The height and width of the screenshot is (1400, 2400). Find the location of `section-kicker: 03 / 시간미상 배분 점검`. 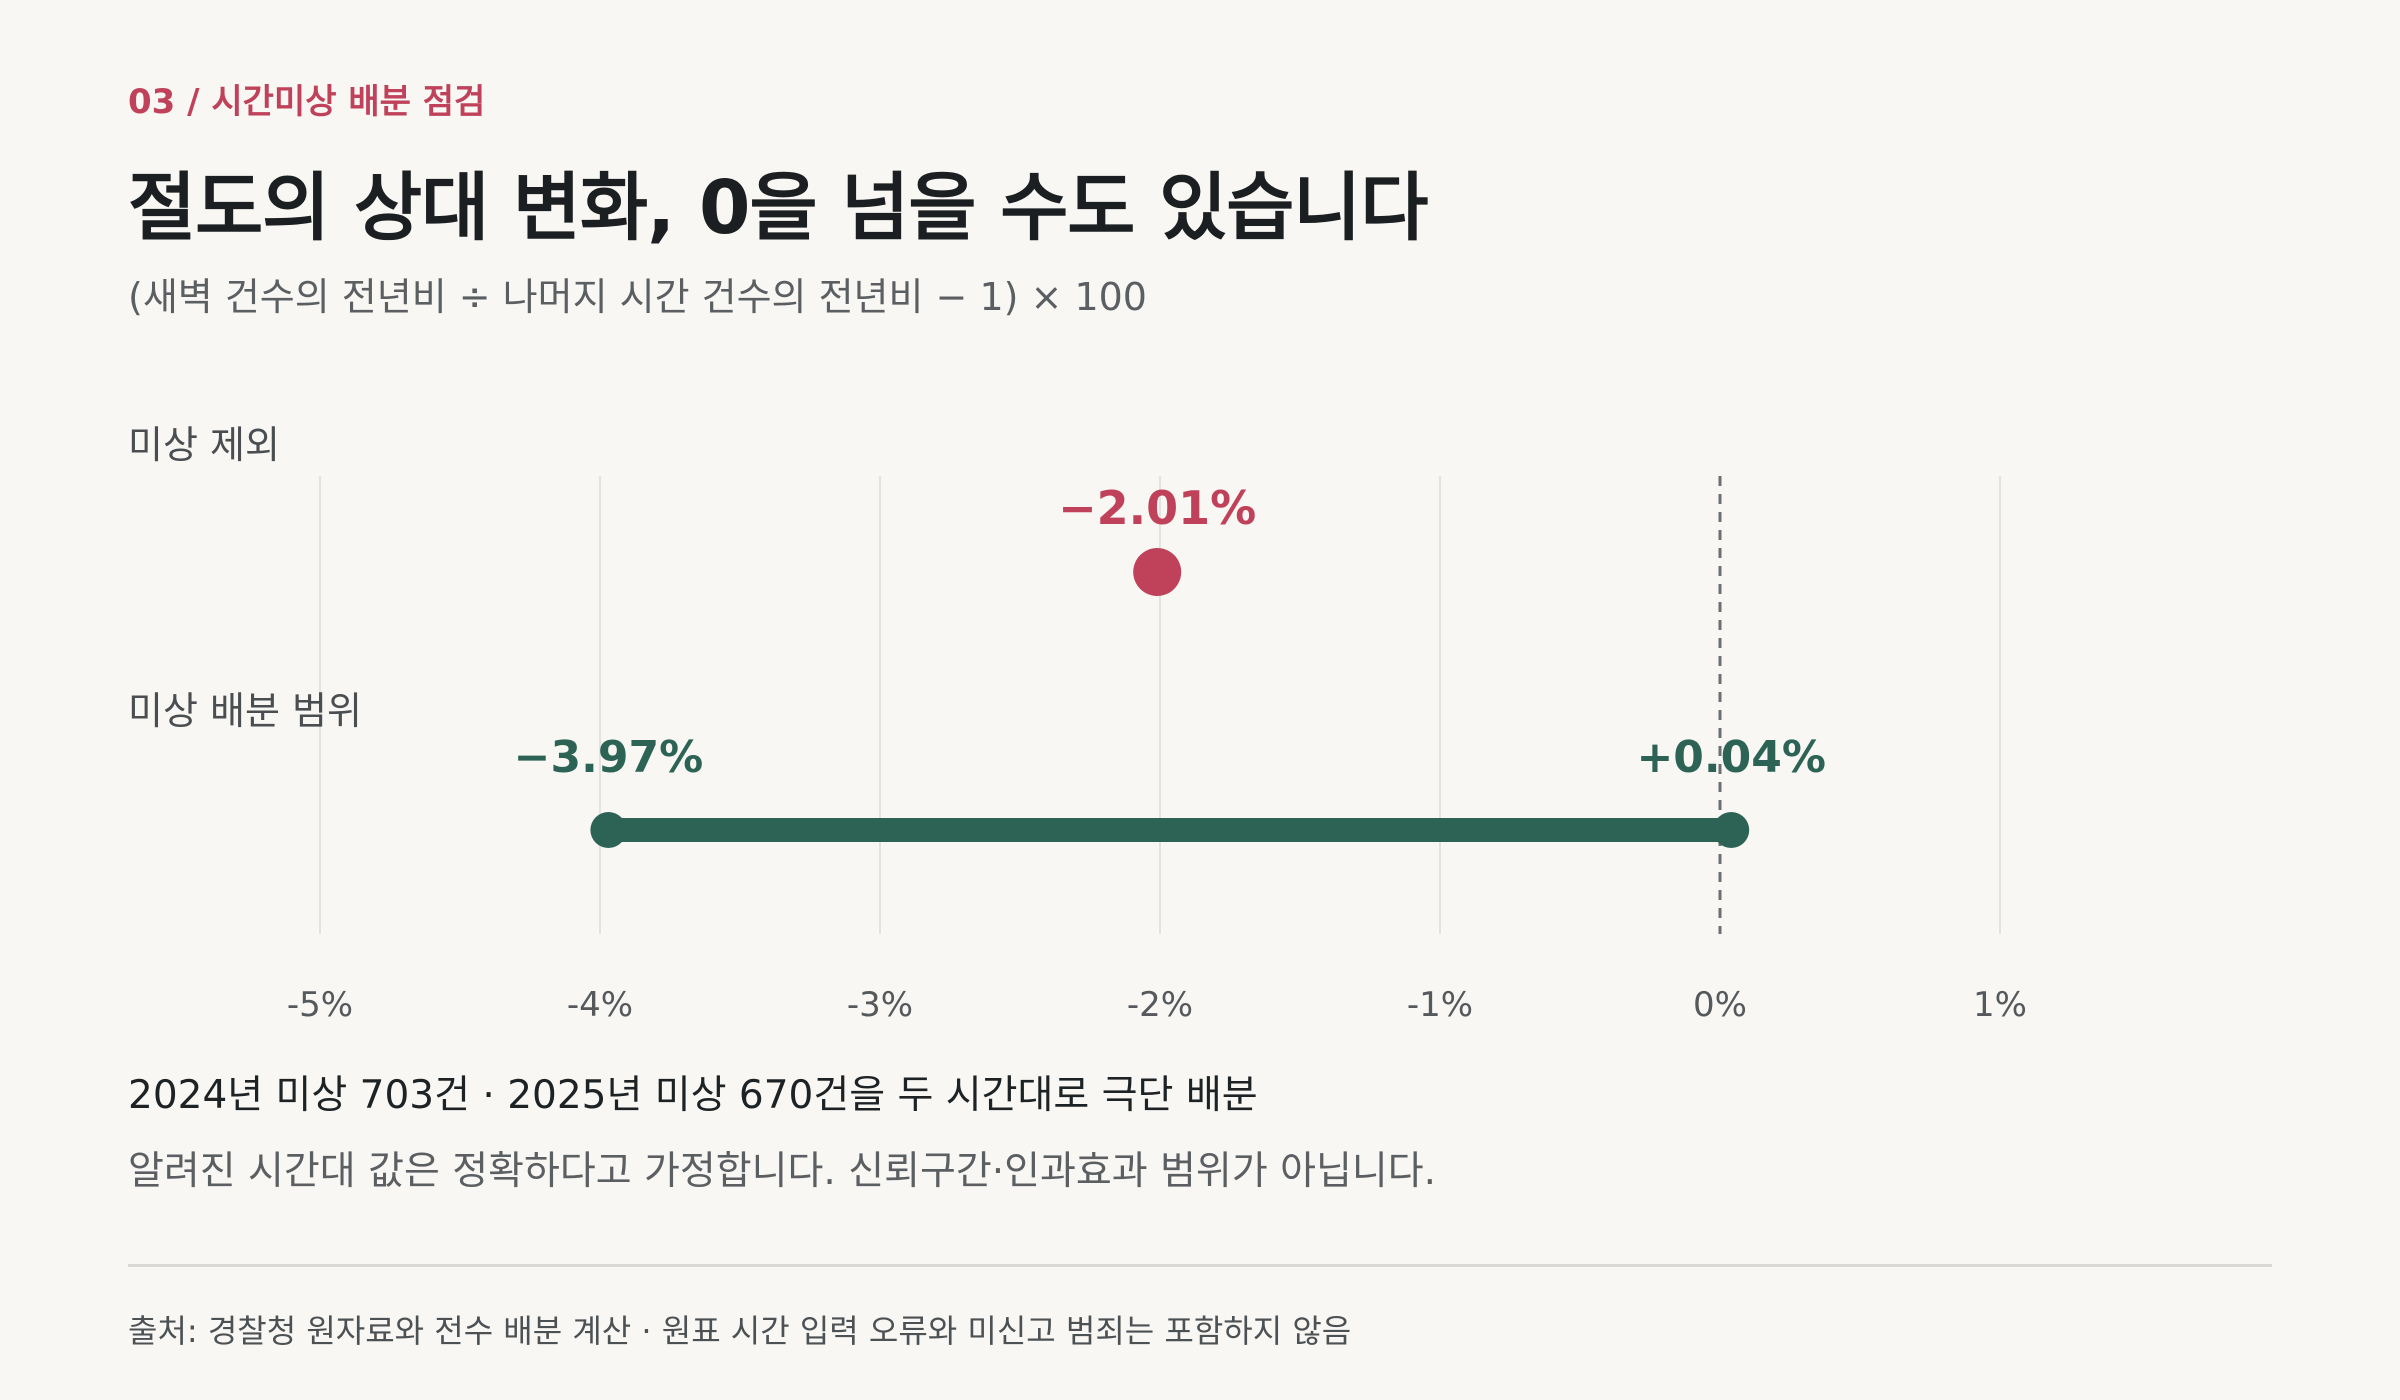

section-kicker: 03 / 시간미상 배분 점검 is located at coordinates (307, 102).